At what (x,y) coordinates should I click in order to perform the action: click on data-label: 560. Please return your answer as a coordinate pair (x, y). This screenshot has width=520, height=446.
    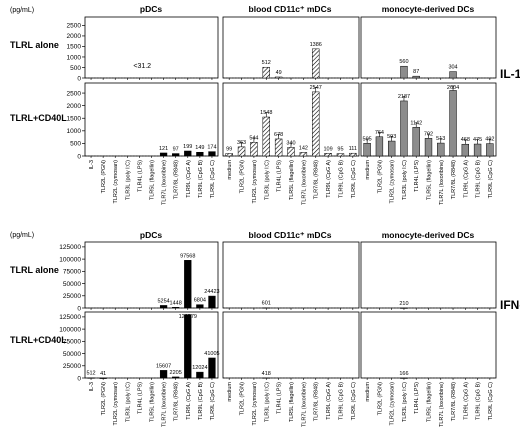
    Looking at the image, I should click on (403, 62).